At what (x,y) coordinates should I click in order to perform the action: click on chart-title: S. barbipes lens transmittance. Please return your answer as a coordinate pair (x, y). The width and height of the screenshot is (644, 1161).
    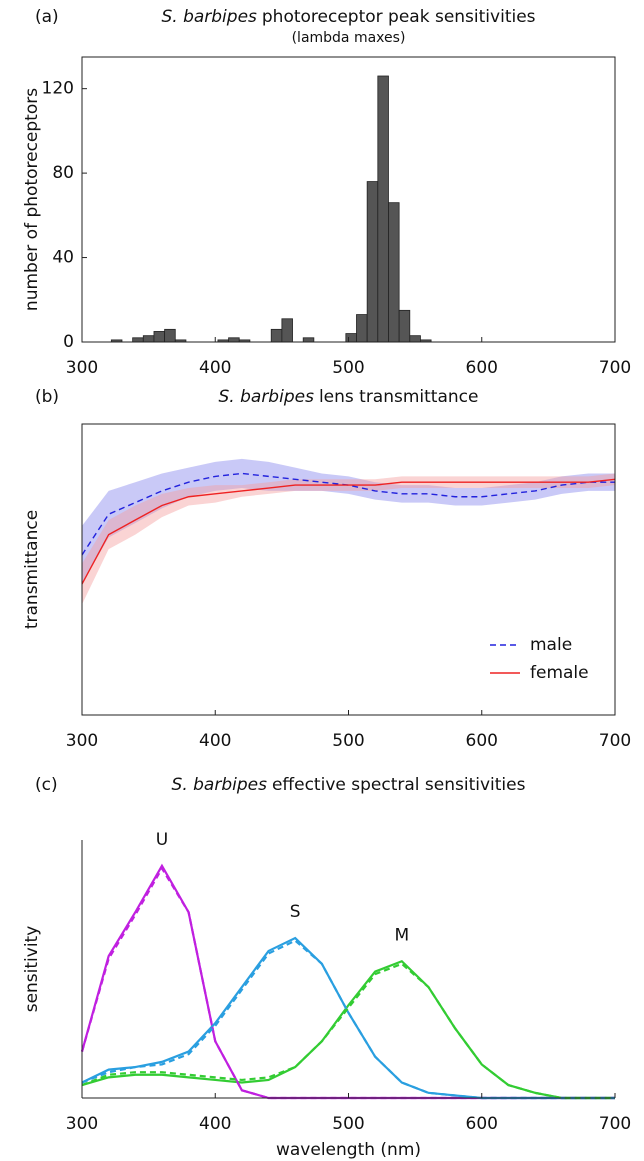
    Looking at the image, I should click on (349, 397).